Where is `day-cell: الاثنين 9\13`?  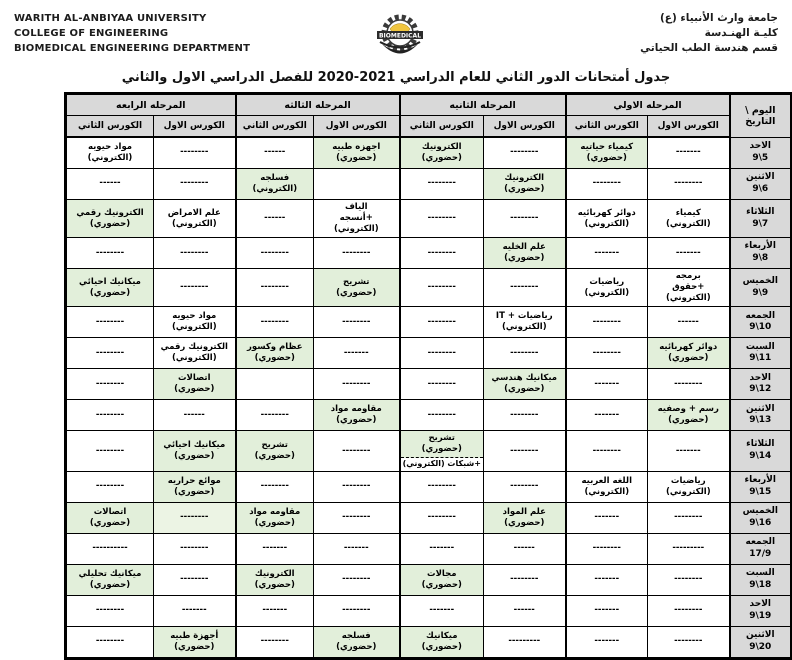
day-cell: الاثنين 9\13 is located at coordinates (760, 415).